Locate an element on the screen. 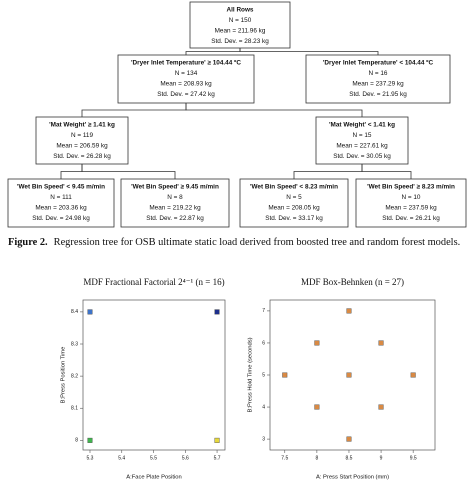 The width and height of the screenshot is (474, 484). node-stat: Std. Dev. = 22.87 kg is located at coordinates (175, 218).